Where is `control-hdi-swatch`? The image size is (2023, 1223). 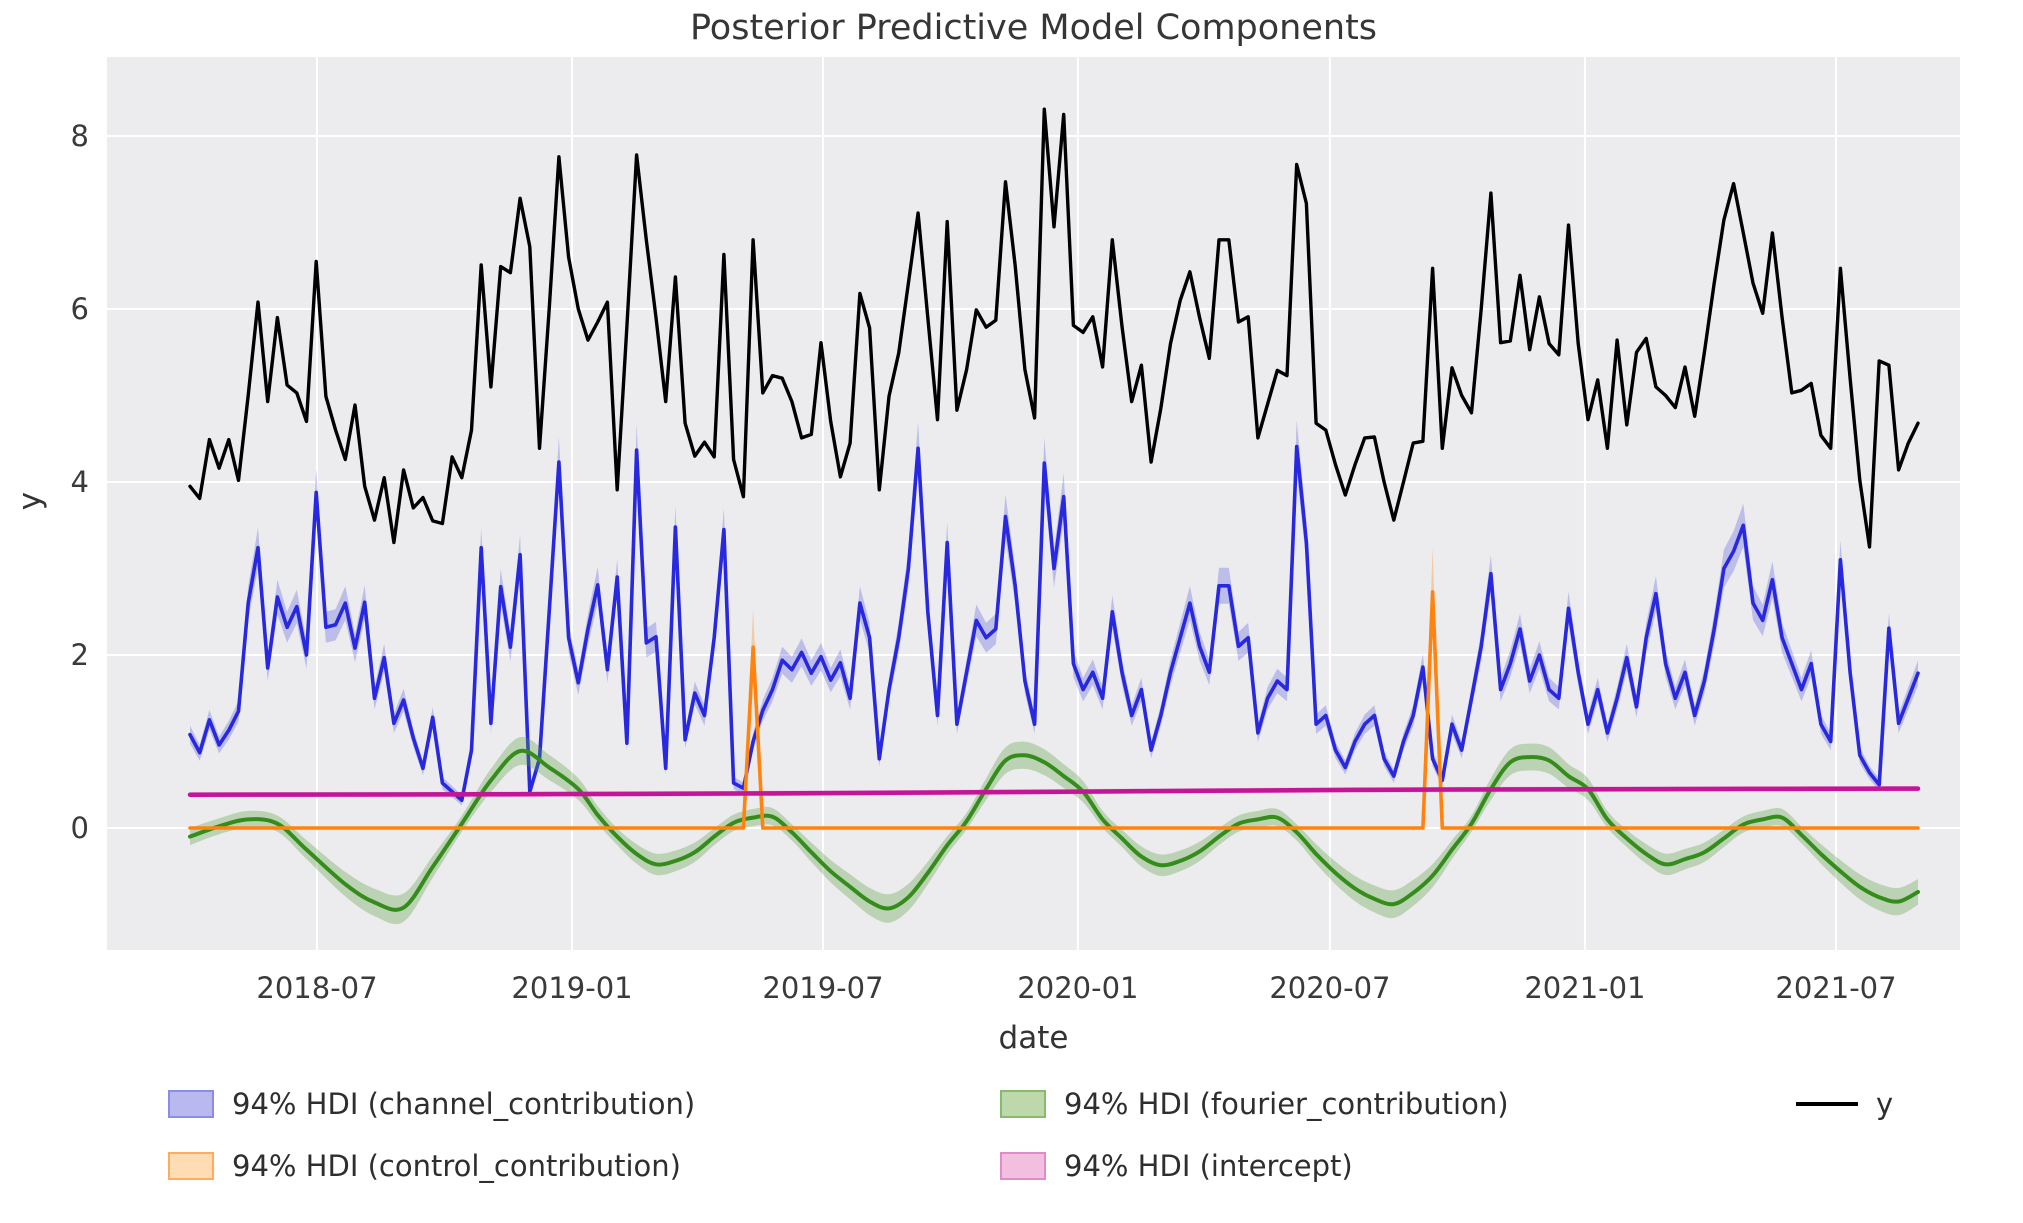 control-hdi-swatch is located at coordinates (191, 1166).